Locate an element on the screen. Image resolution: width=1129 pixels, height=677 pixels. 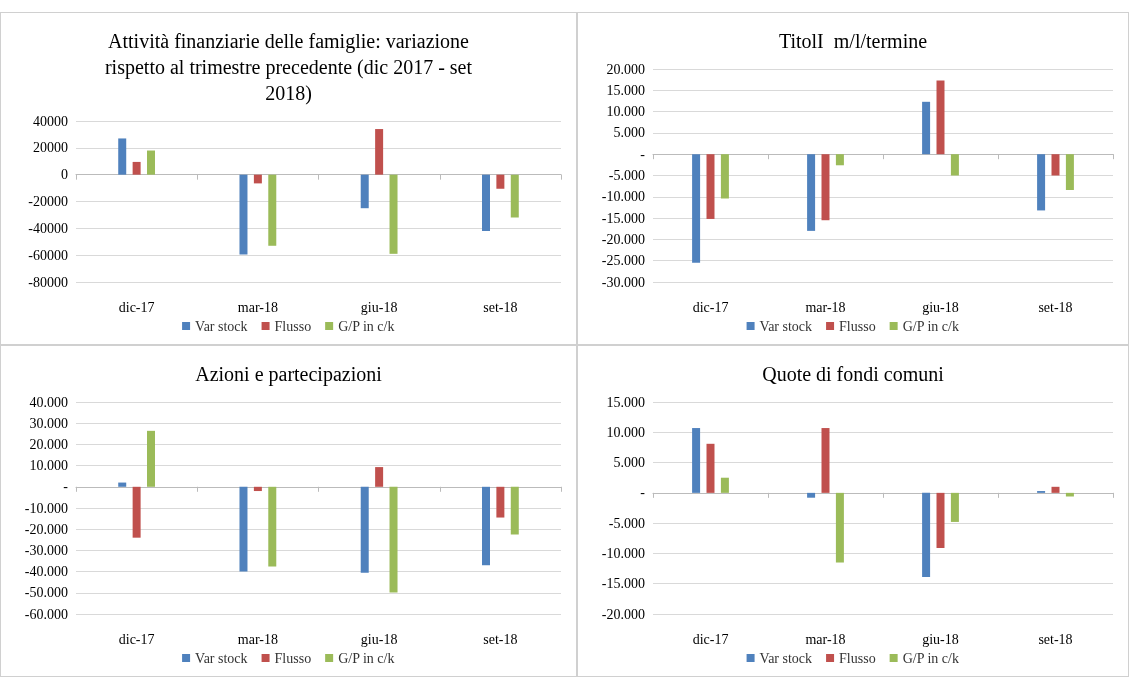
y-tick-label: -40.000 is located at coordinates (46, 572).